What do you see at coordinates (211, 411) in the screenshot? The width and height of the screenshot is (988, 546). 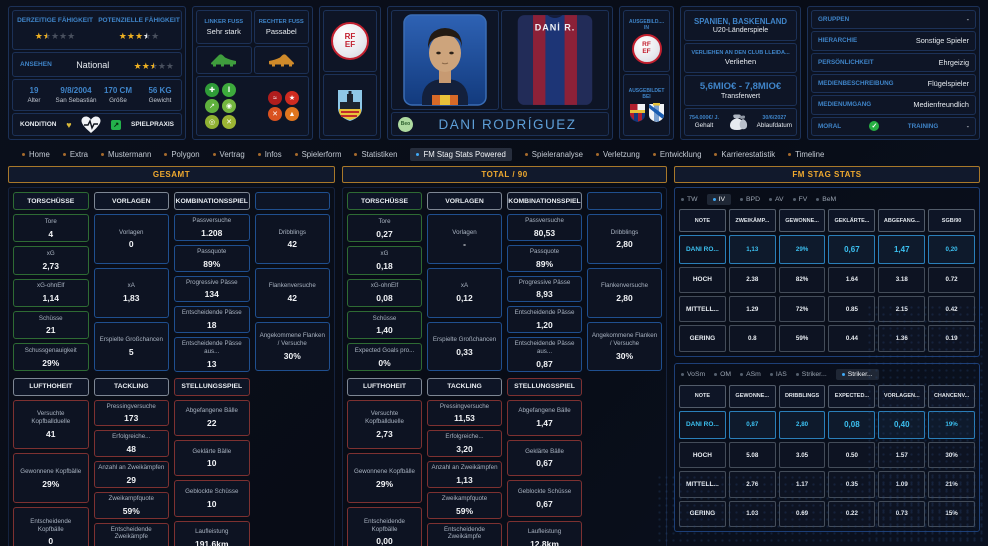 I see `stat-label: Abgefangene Bälle` at bounding box center [211, 411].